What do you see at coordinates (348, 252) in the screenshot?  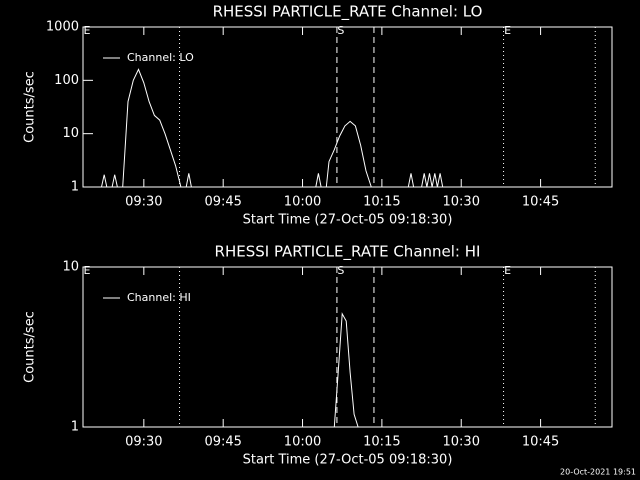 I see `chart-title: RHESSI PARTICLE_RATE Channel: HI` at bounding box center [348, 252].